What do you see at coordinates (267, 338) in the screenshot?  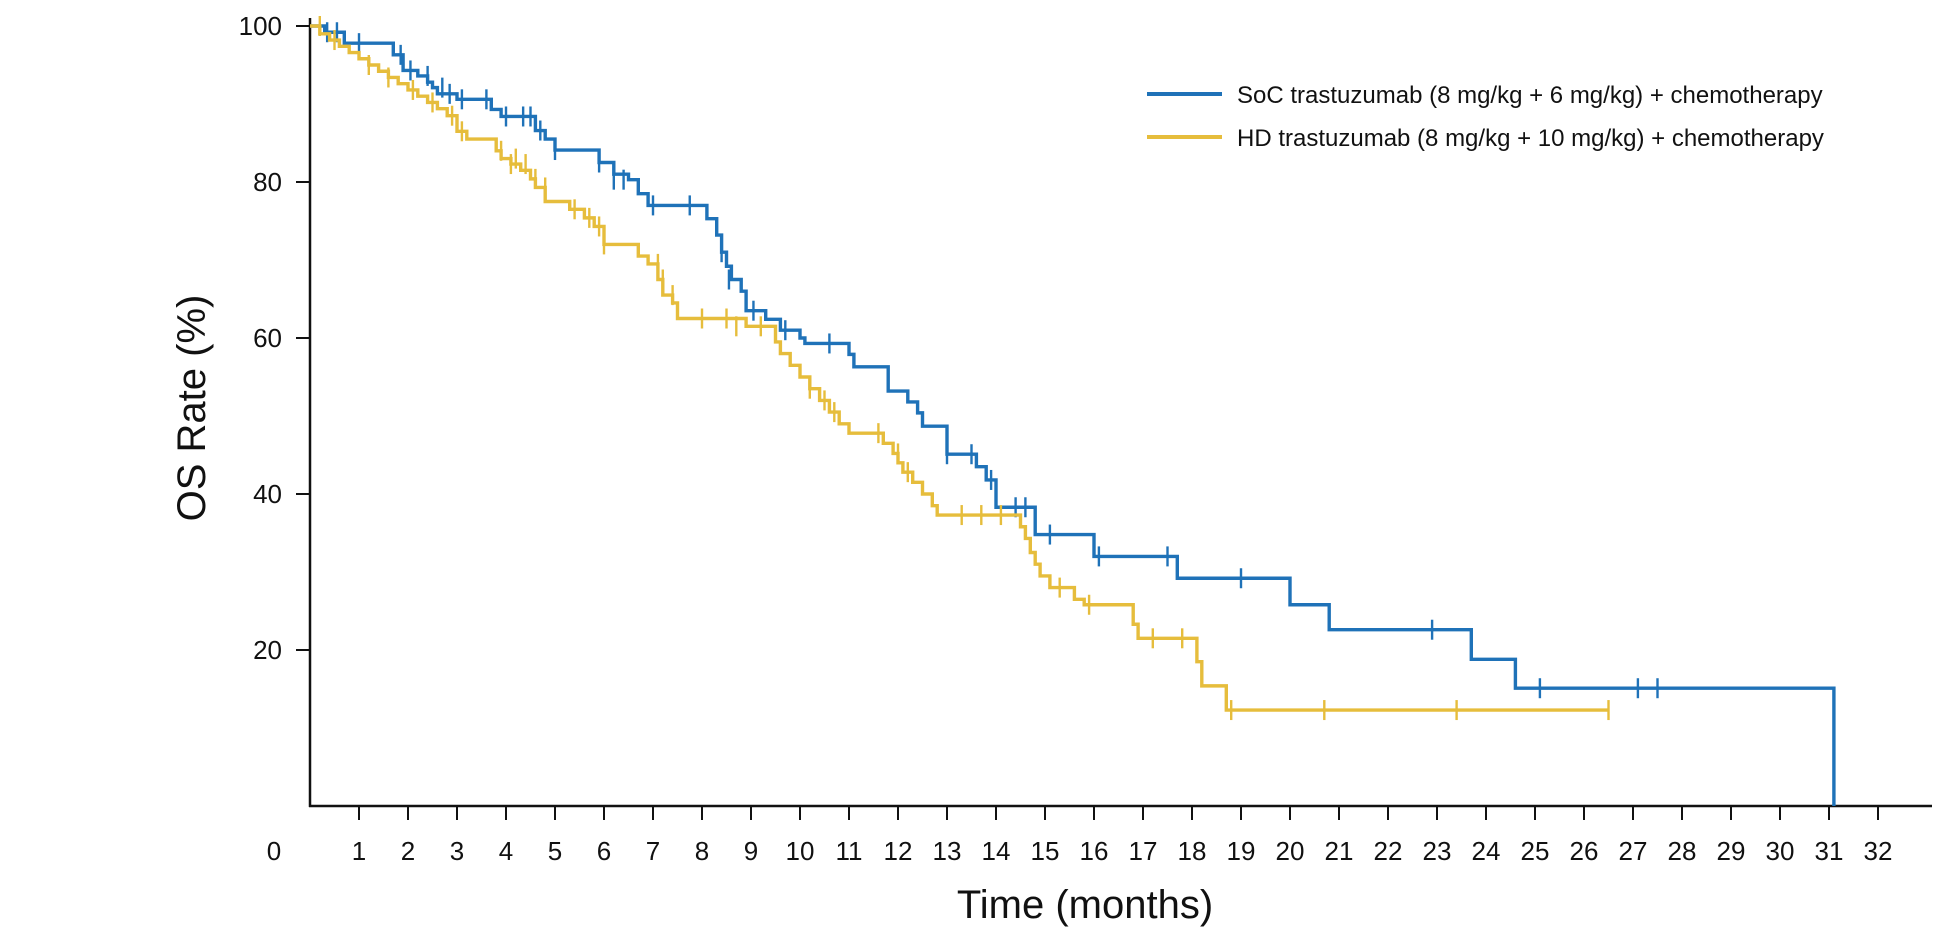 I see `y-tick-label: 60` at bounding box center [267, 338].